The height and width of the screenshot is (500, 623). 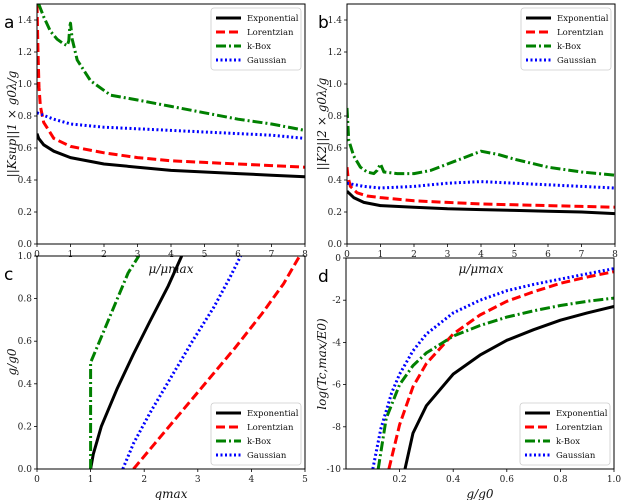 What do you see at coordinates (305, 480) in the screenshot?
I see `x-tick-label: 5` at bounding box center [305, 480].